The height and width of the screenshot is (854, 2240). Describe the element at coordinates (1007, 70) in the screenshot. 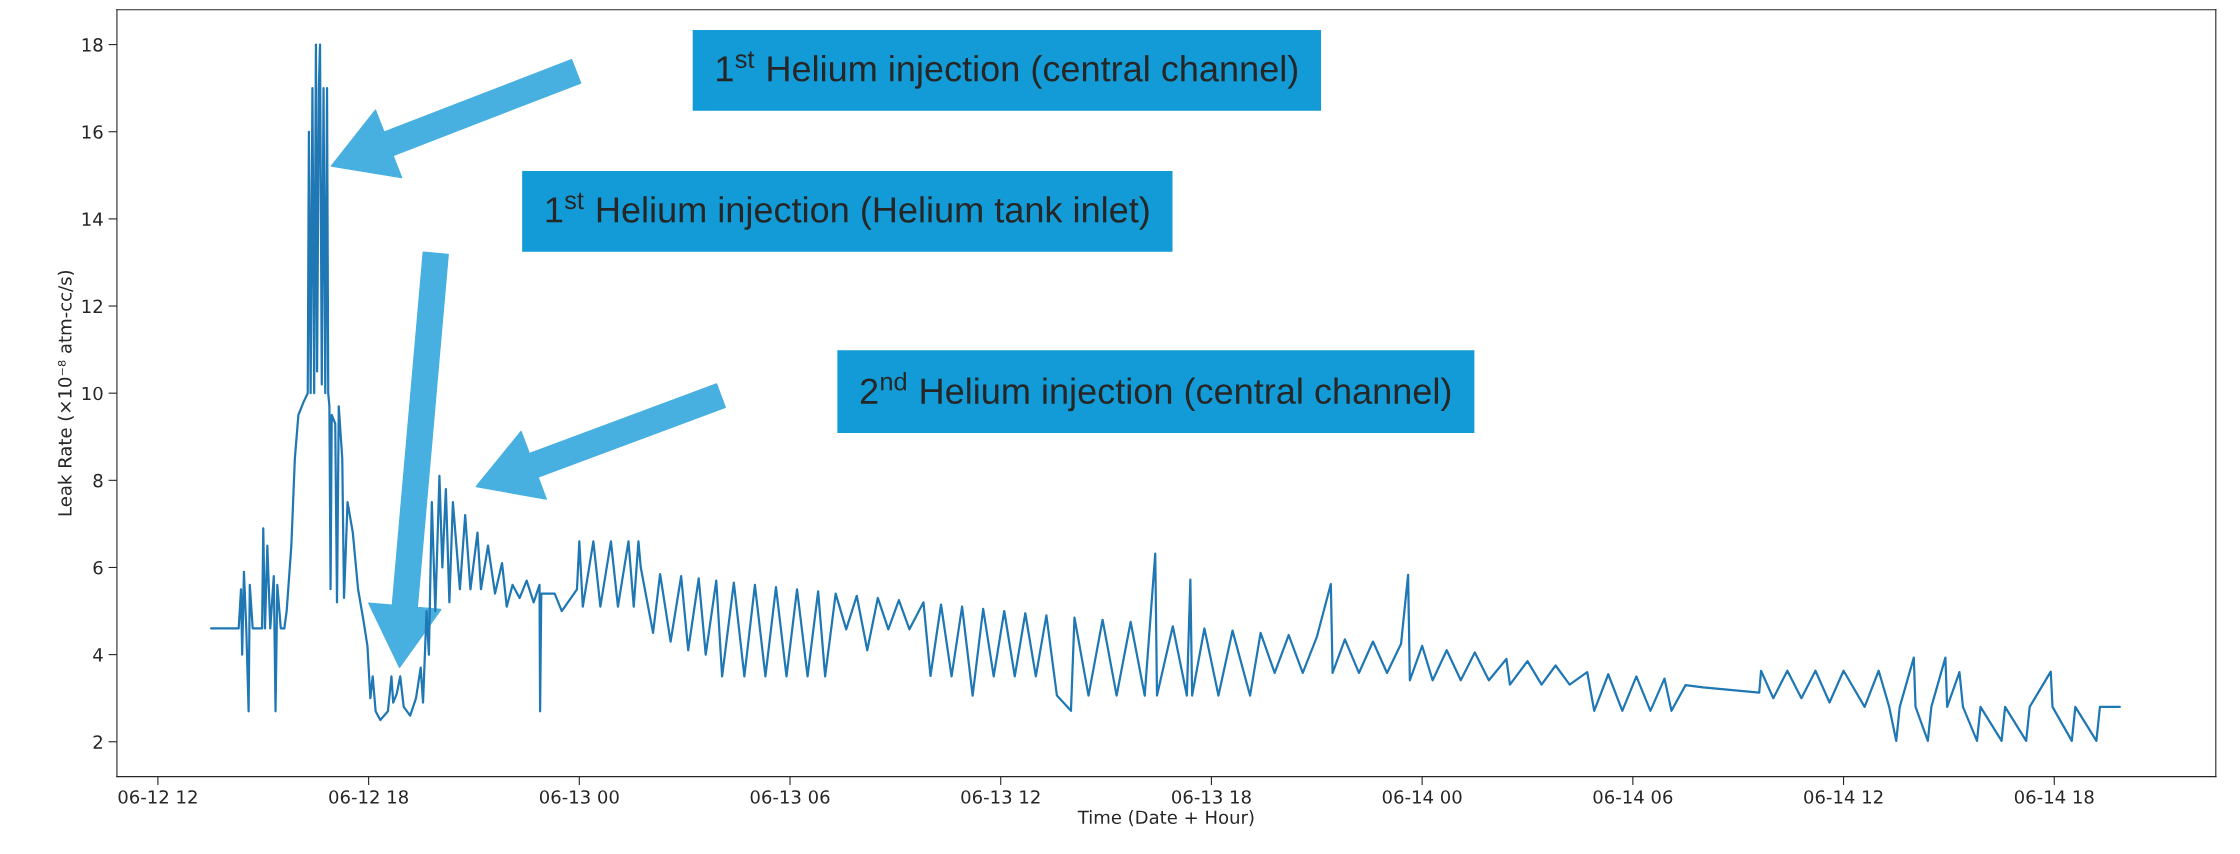

I see `annotation: 1$^{st}$ Helium injection (central channel)` at that location.